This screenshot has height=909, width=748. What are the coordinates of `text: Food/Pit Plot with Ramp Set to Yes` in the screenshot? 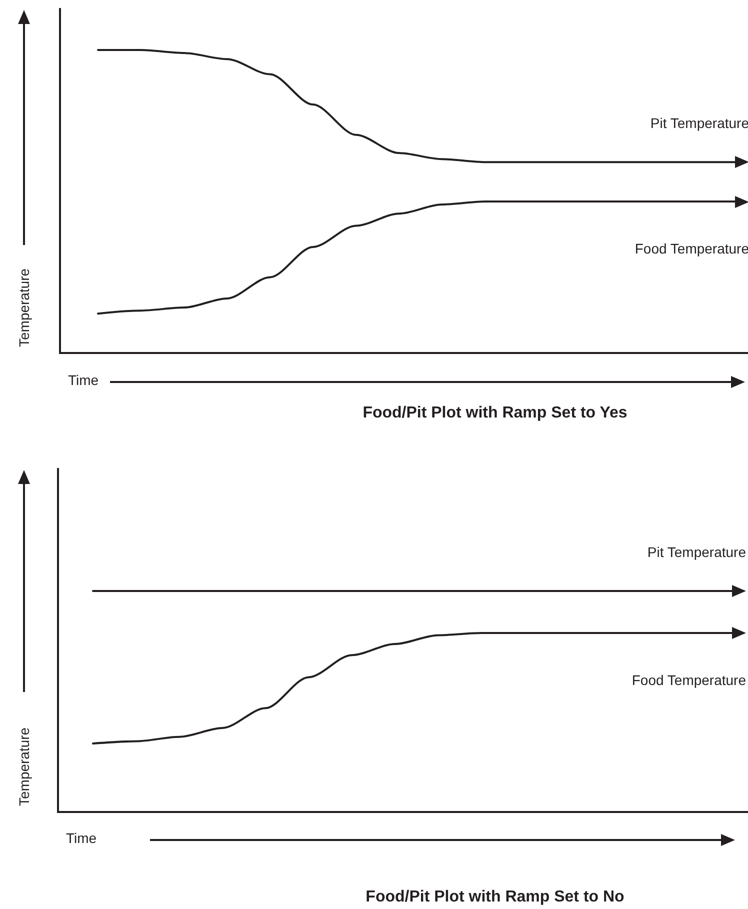 It's located at (495, 413).